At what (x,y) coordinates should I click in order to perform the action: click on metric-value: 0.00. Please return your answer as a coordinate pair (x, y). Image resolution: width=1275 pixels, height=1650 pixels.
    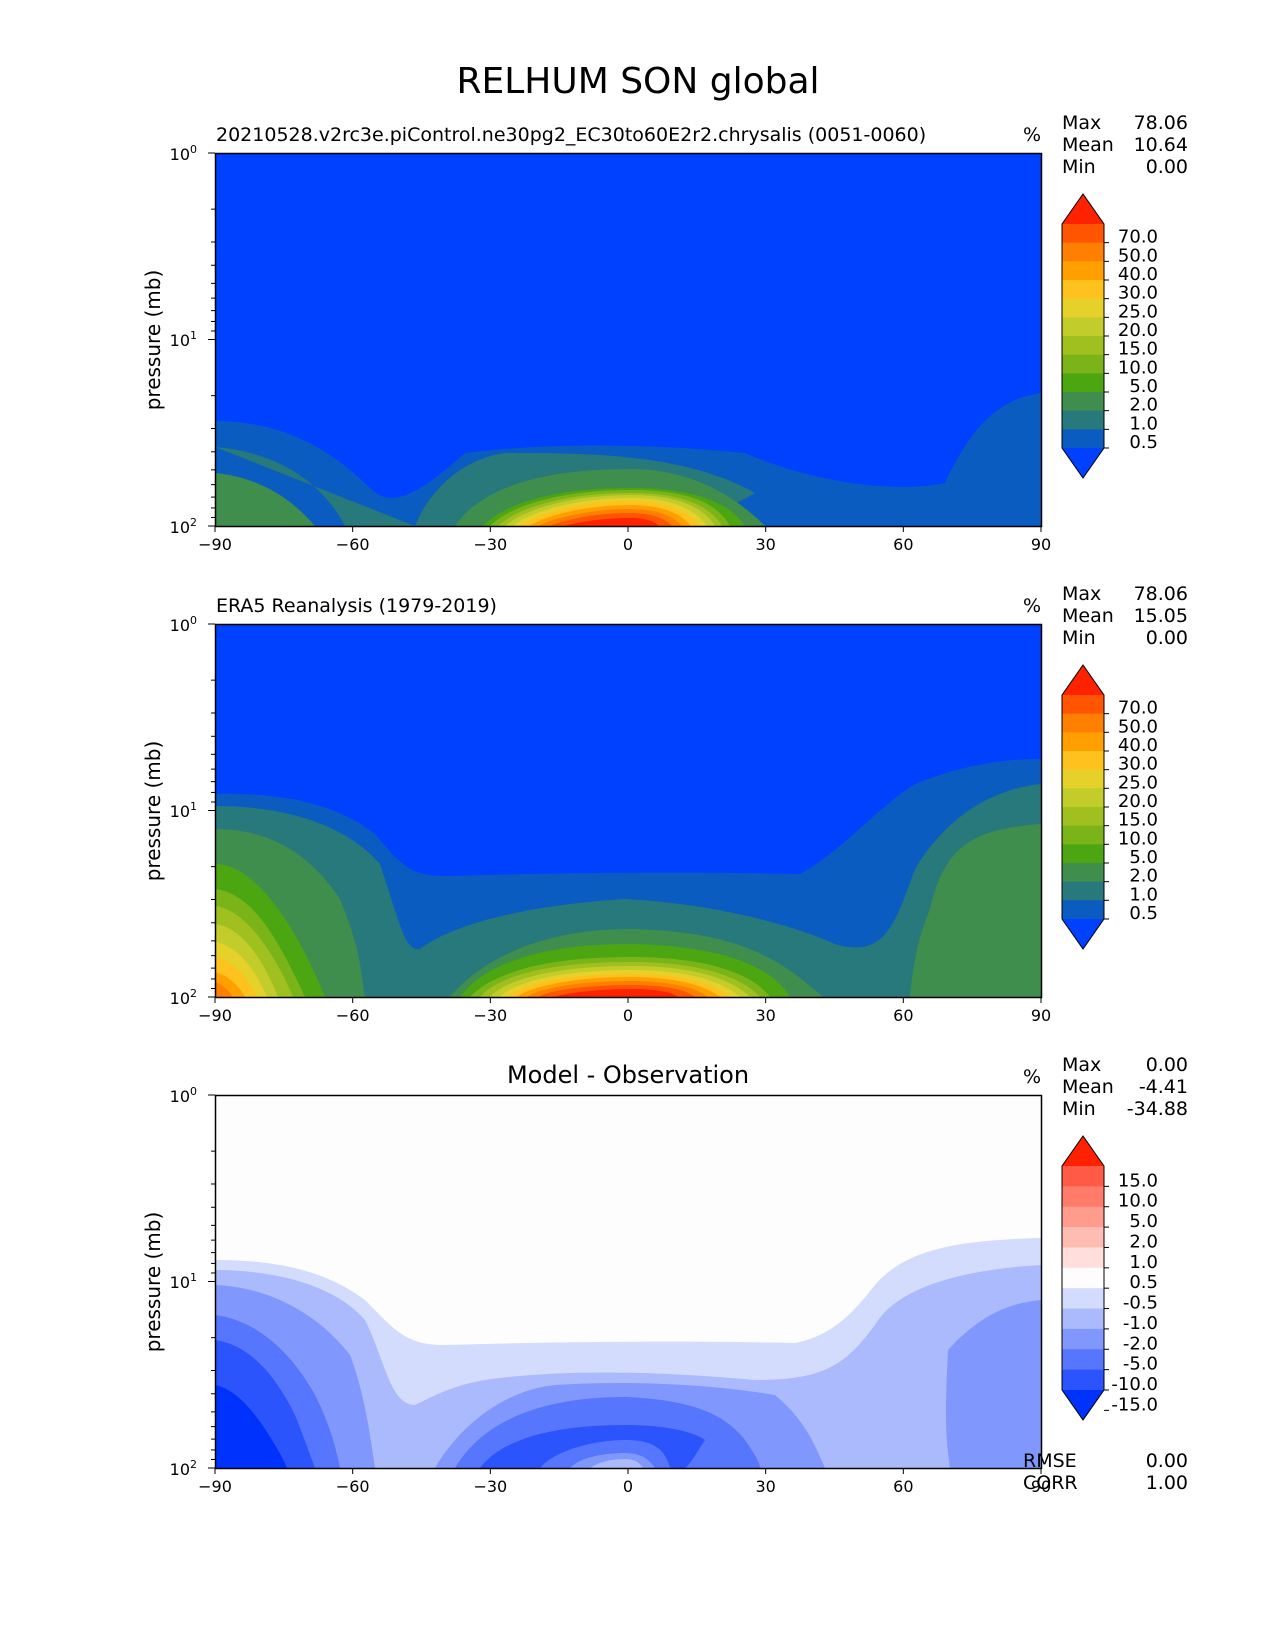
    Looking at the image, I should click on (1167, 1461).